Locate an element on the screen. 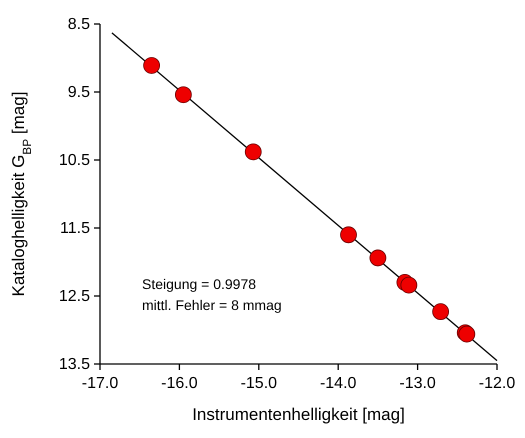 The height and width of the screenshot is (438, 525). y-tick-label: 13.5 is located at coordinates (74, 364).